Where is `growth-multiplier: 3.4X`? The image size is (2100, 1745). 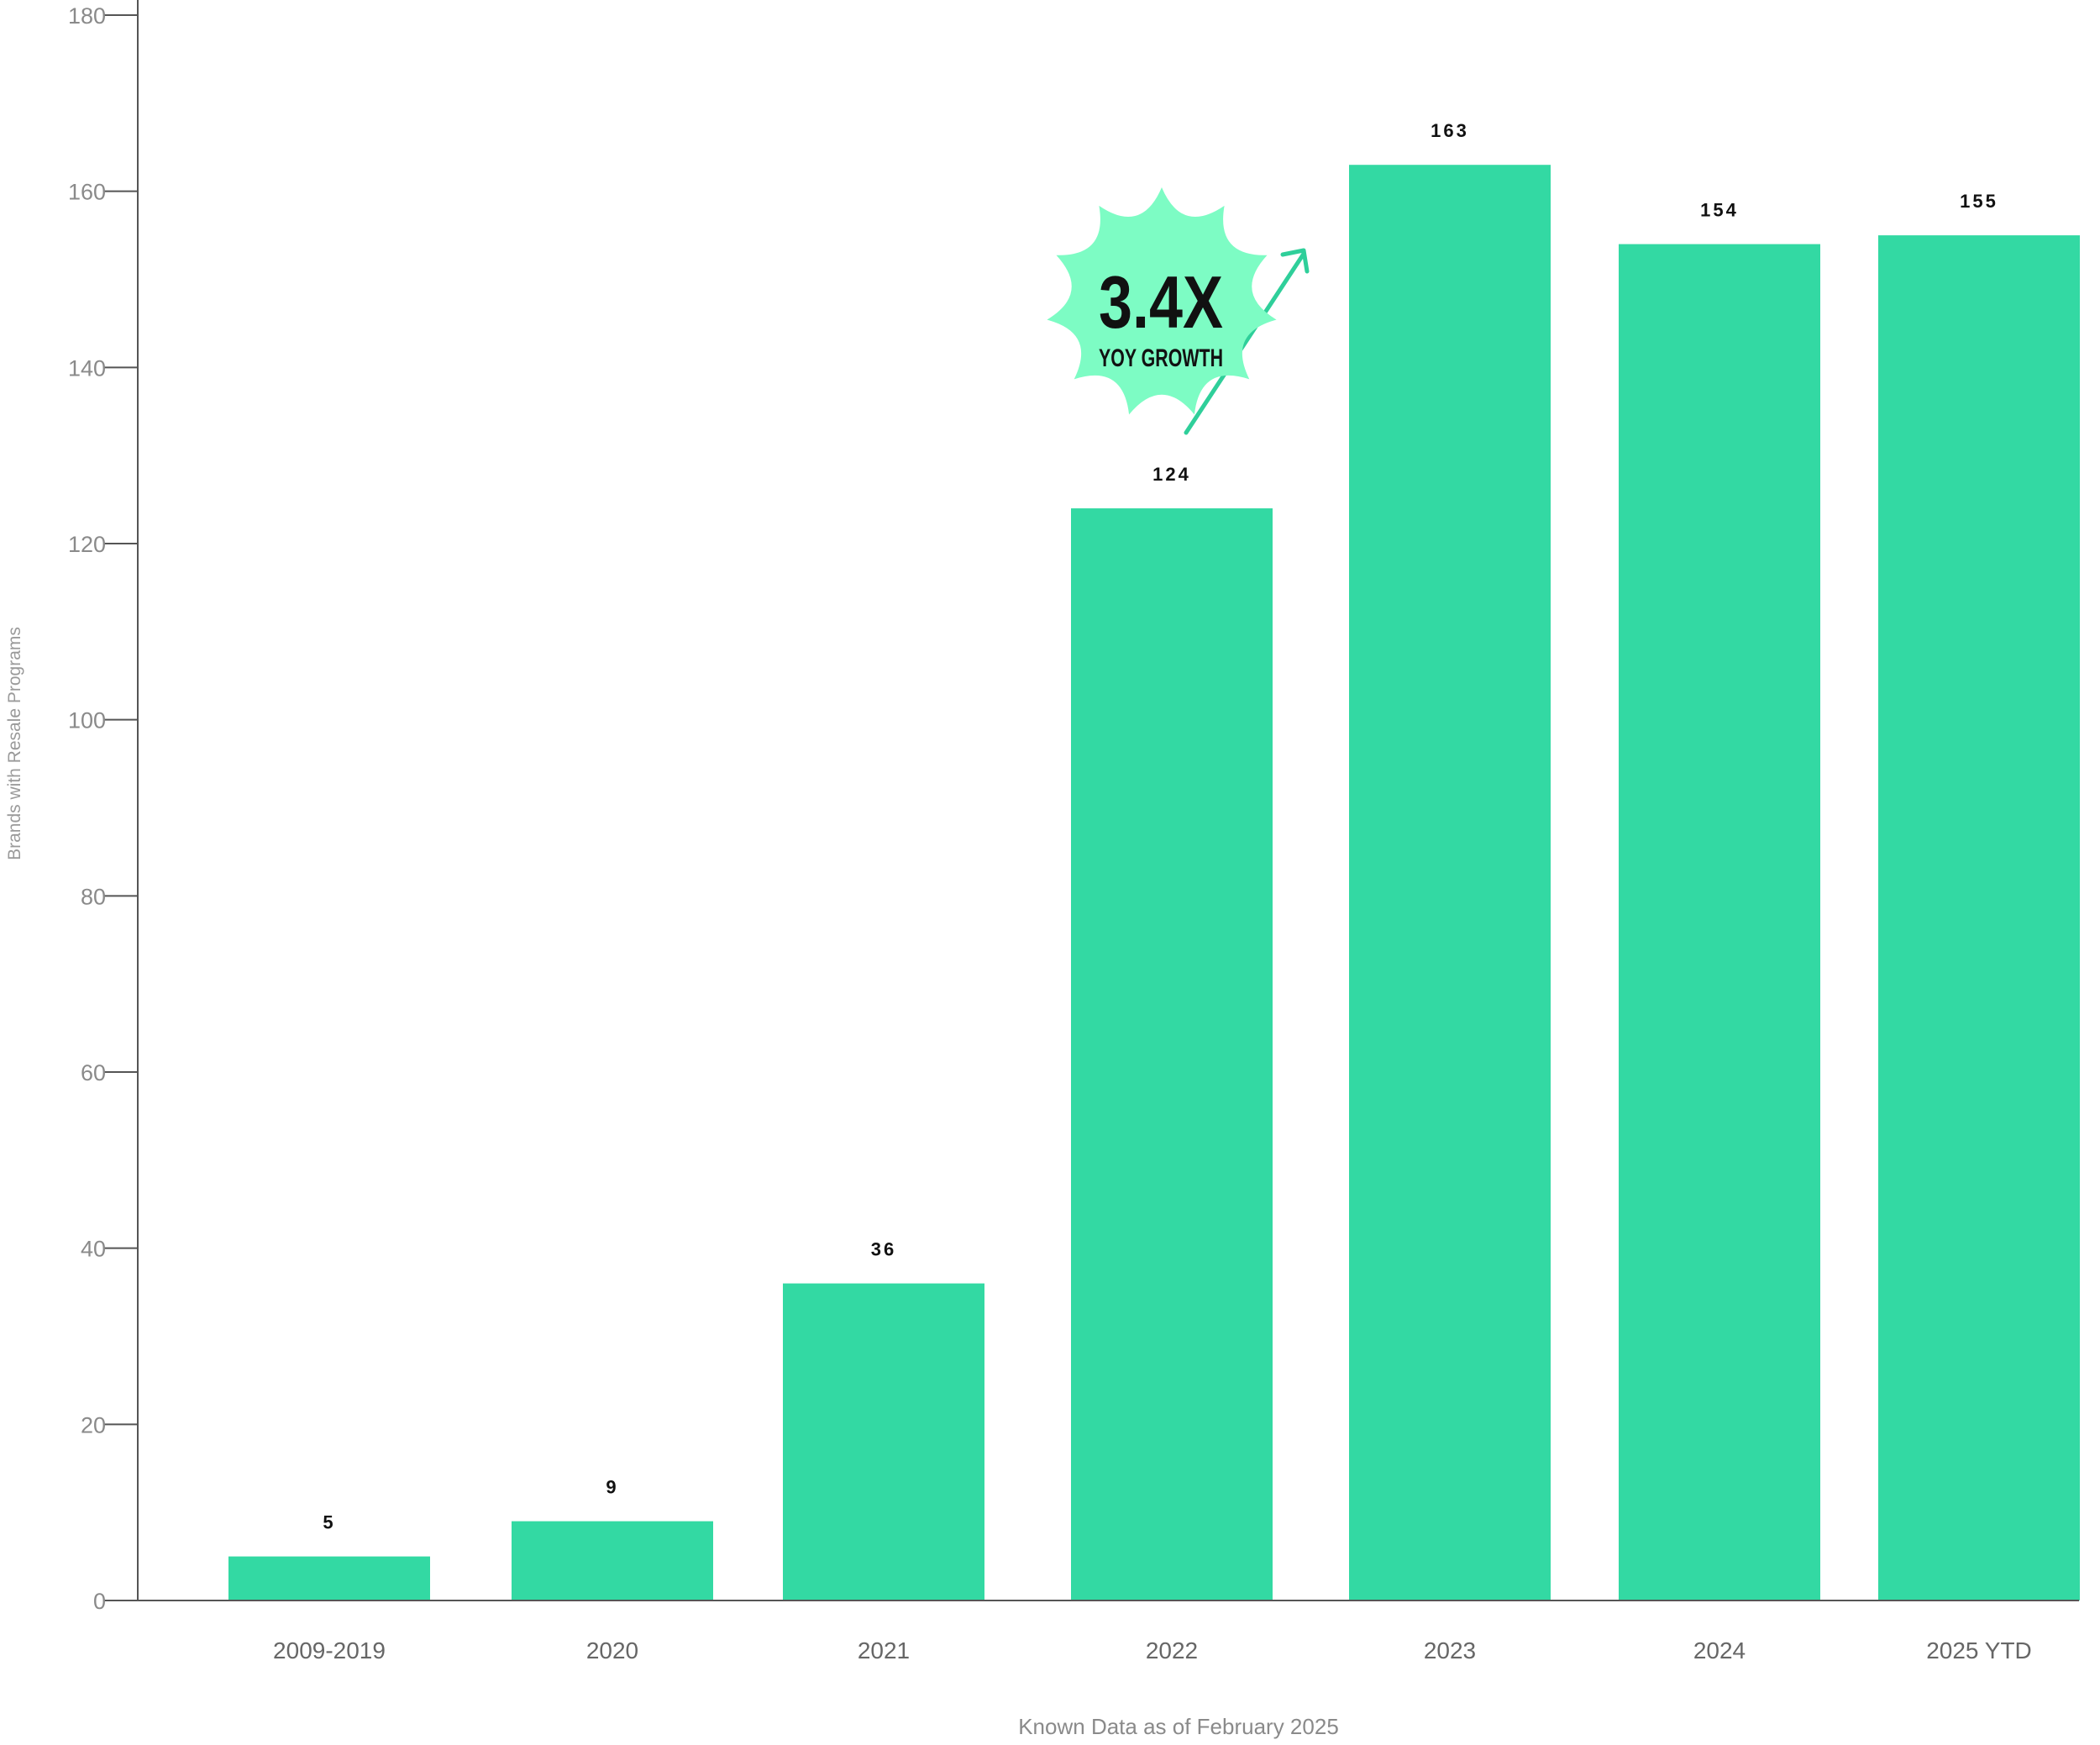
growth-multiplier: 3.4X is located at coordinates (1161, 302).